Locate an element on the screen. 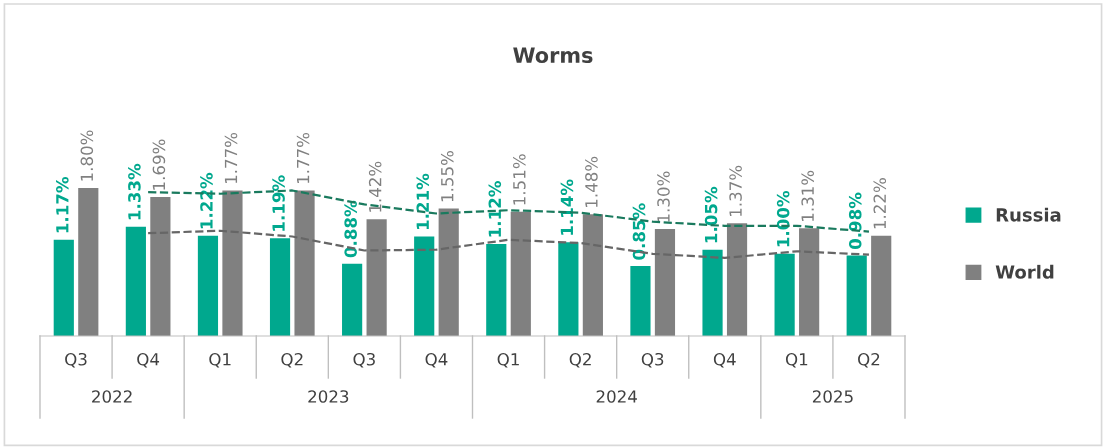 Image resolution: width=1106 pixels, height=448 pixels. data-label: 1.55% is located at coordinates (447, 176).